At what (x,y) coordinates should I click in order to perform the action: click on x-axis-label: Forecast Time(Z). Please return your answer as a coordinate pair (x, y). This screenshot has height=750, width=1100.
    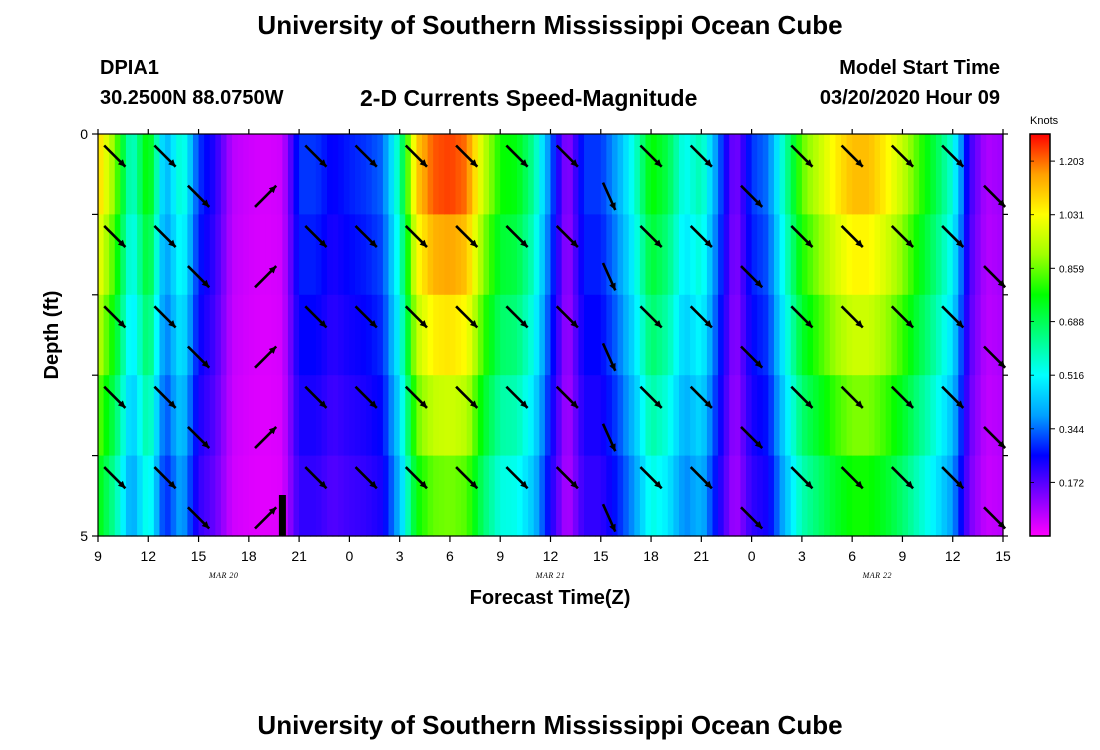
    Looking at the image, I should click on (550, 598).